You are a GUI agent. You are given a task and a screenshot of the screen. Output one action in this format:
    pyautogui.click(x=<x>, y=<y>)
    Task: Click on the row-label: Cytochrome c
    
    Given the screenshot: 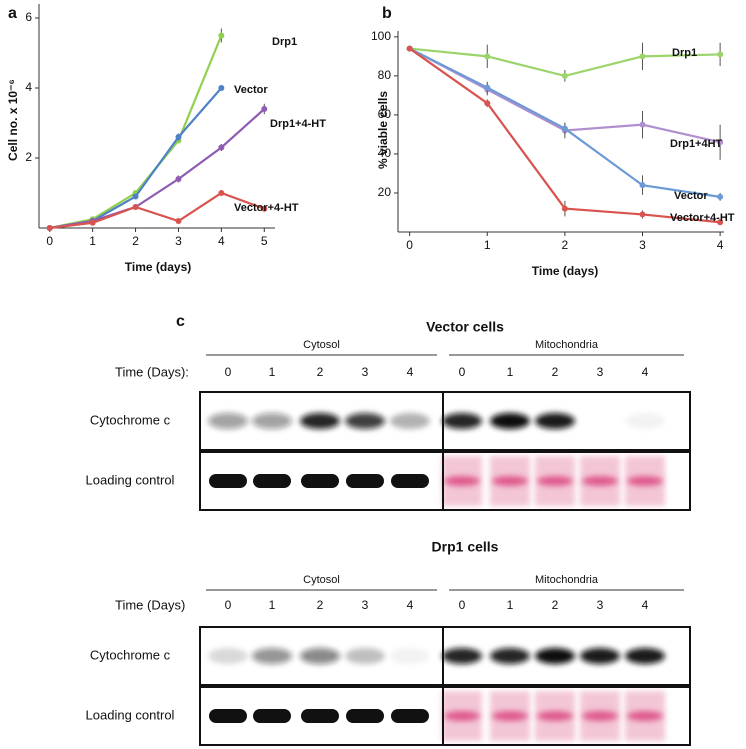 What is the action you would take?
    pyautogui.click(x=130, y=419)
    